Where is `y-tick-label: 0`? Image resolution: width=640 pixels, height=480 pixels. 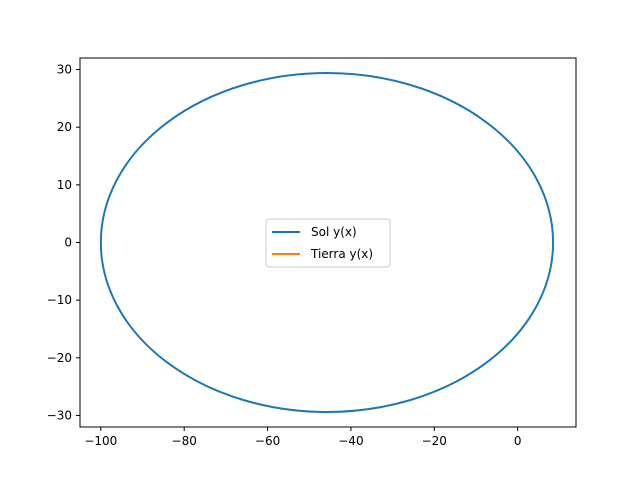
y-tick-label: 0 is located at coordinates (68, 243).